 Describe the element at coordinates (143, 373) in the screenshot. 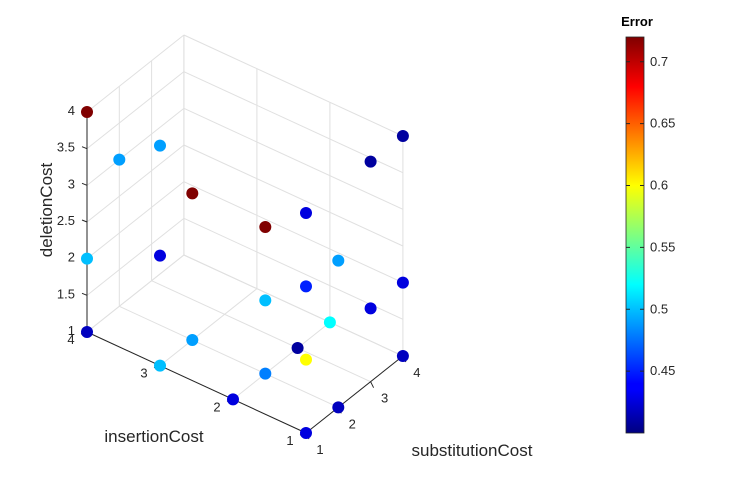

I see `y-tick-label: 3` at that location.